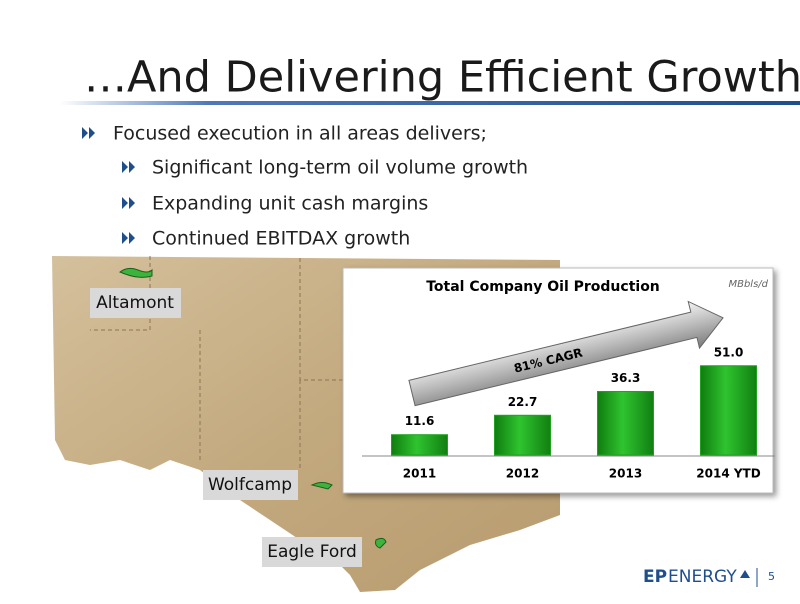  I want to click on map-label: Eagle Ford, so click(312, 552).